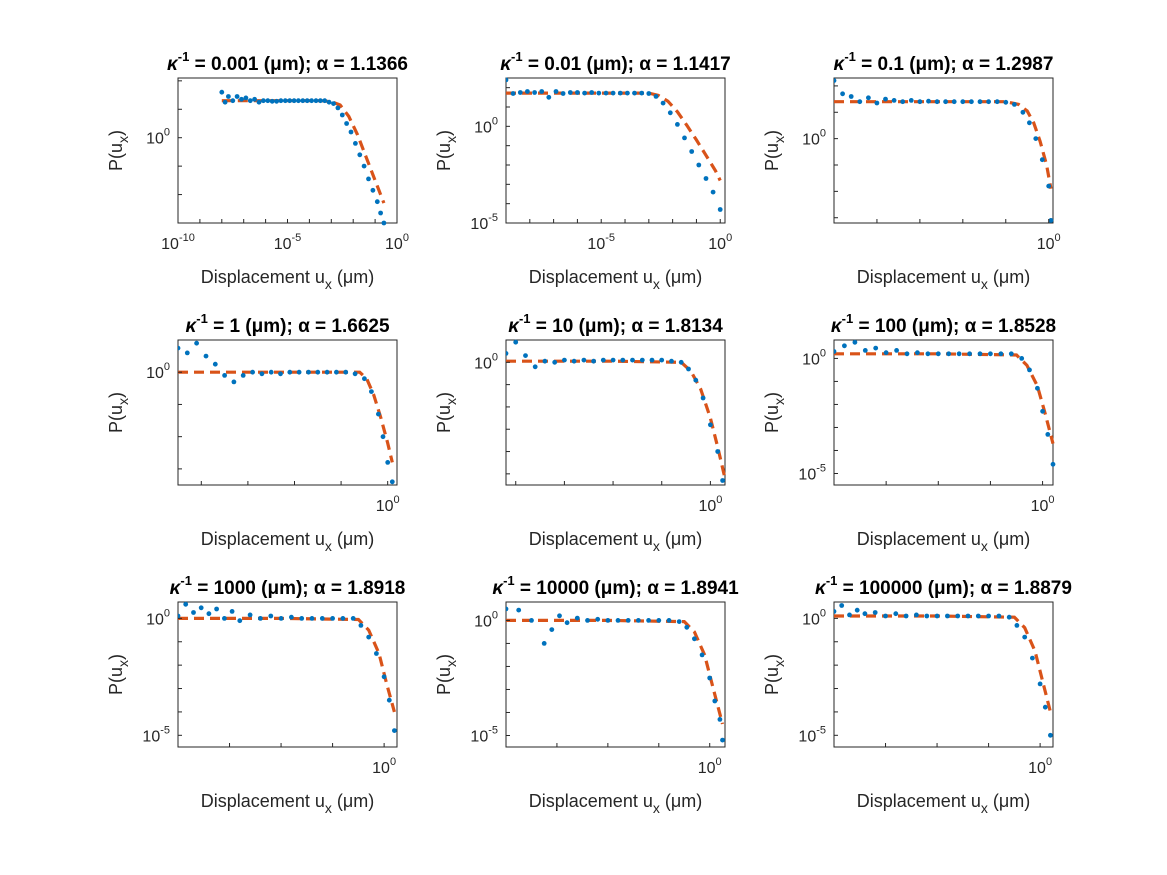  I want to click on panel-1-plot-area, so click(303, 157).